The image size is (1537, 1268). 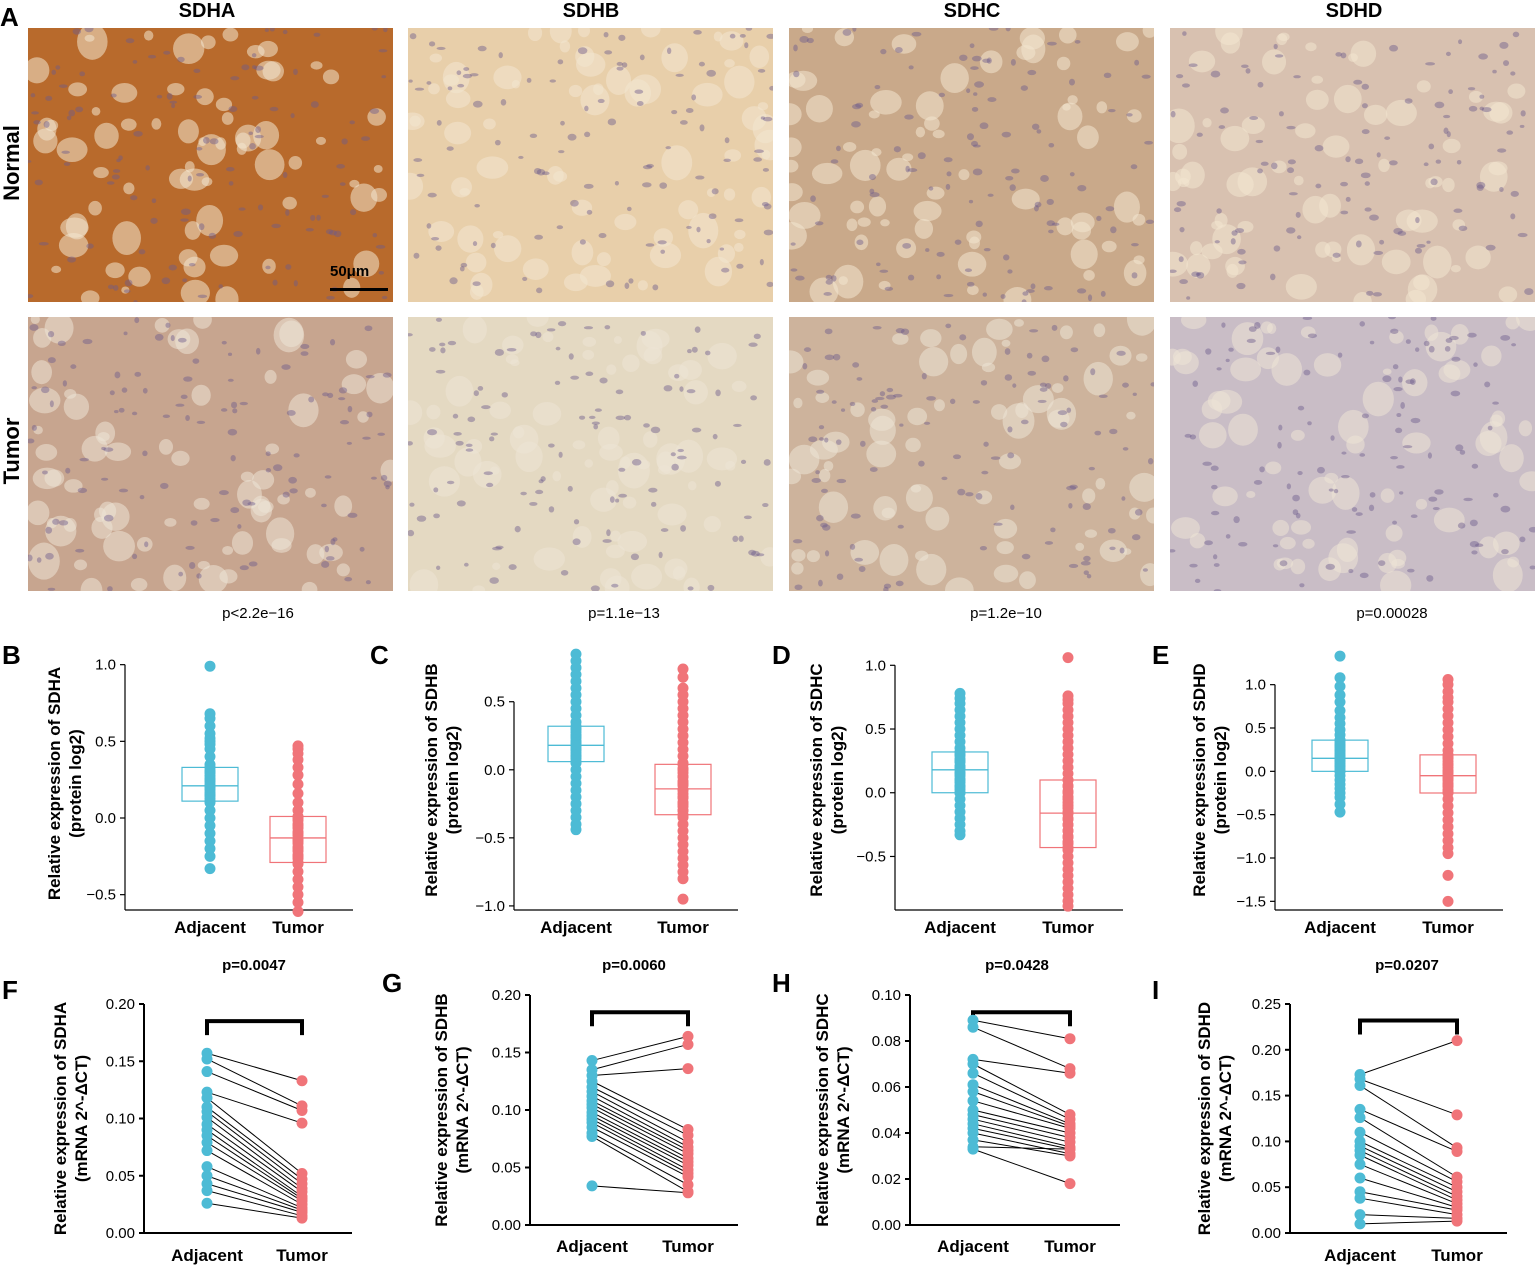 I want to click on ihc-image-tumor-sdha, so click(x=210, y=454).